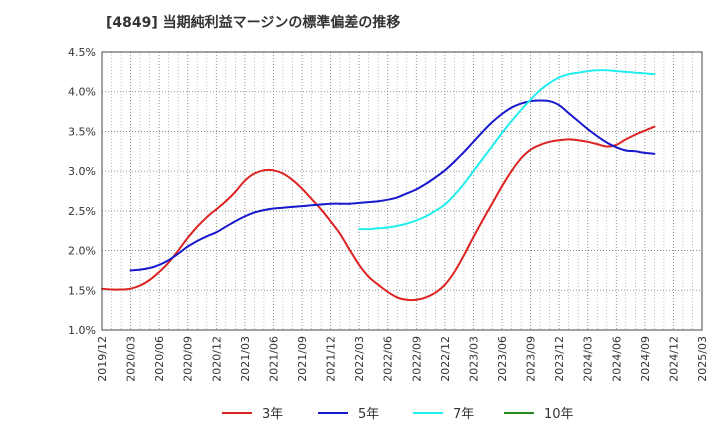  What do you see at coordinates (82, 251) in the screenshot?
I see `y-tick-label: 2.0%` at bounding box center [82, 251].